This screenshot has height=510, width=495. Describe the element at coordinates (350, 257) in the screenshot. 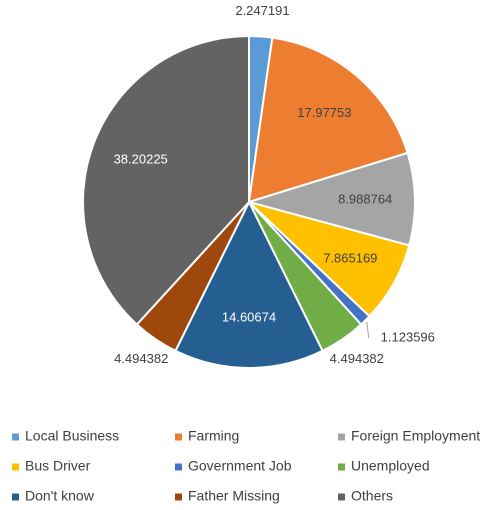

I see `data-label: 7.865169` at that location.